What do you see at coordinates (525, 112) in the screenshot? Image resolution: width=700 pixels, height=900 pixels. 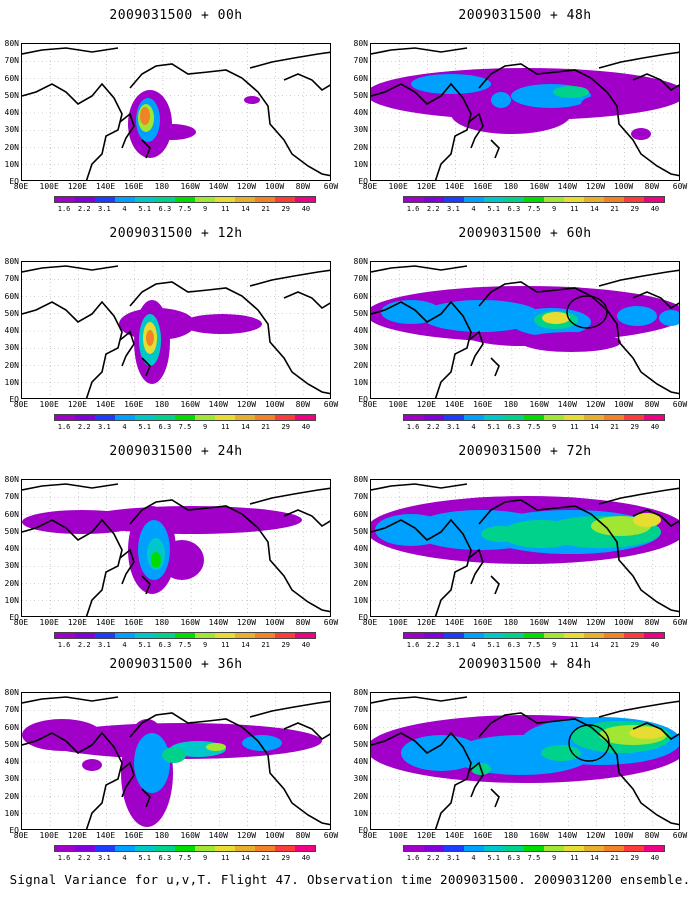 I see `map-panel-p48` at bounding box center [525, 112].